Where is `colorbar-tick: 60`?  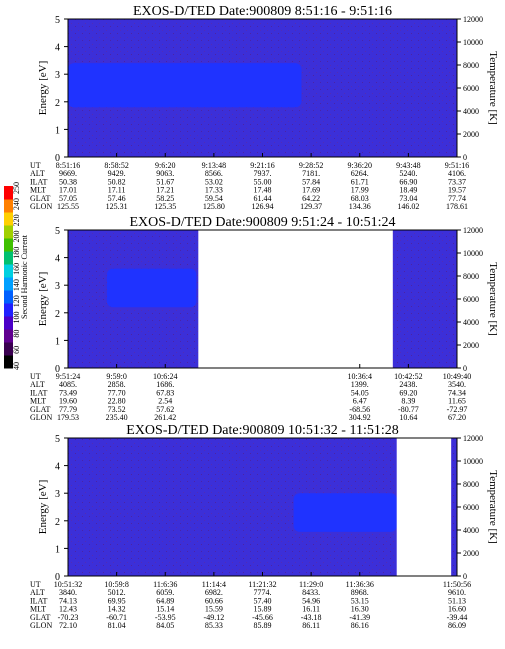 colorbar-tick: 60 is located at coordinates (16, 350).